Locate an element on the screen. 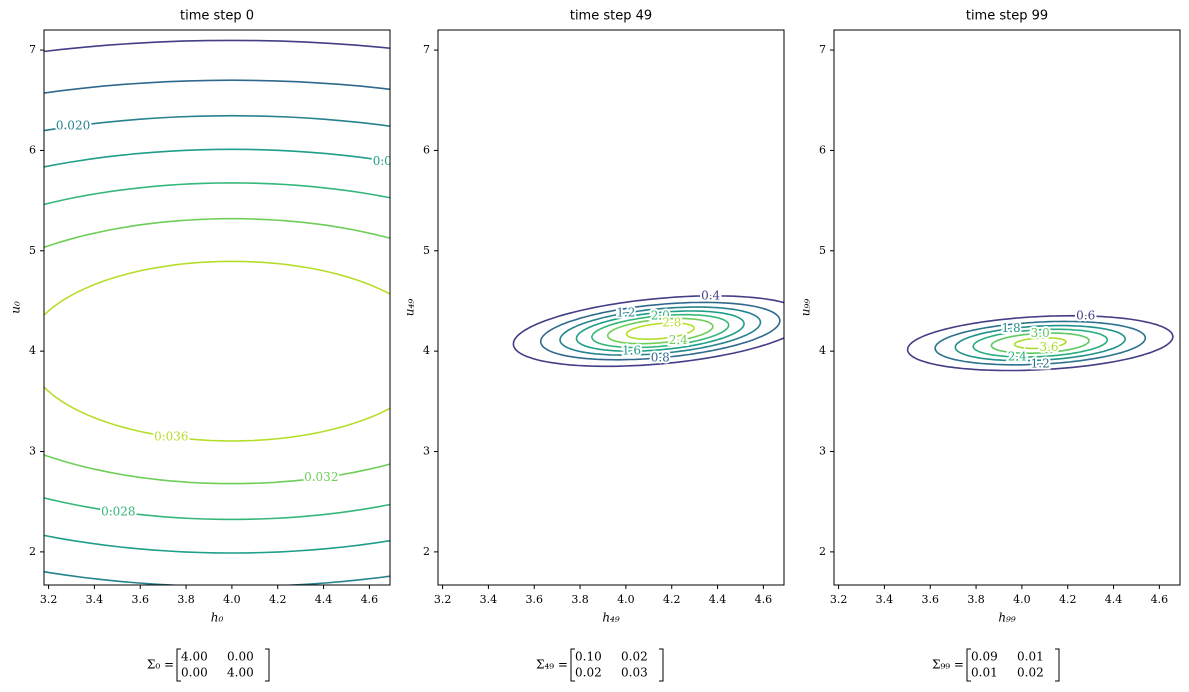 The width and height of the screenshot is (1189, 692). matrix-entry: 0.03 is located at coordinates (634, 673).